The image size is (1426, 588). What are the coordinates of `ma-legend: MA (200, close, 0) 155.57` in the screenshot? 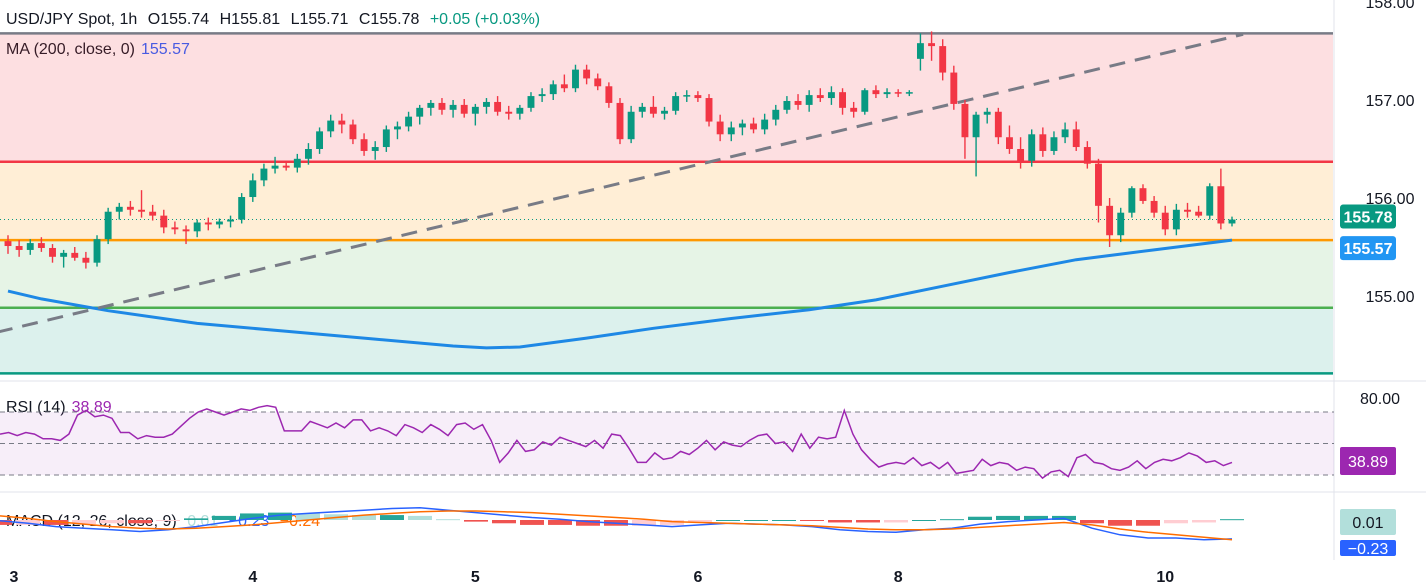 It's located at (98, 50).